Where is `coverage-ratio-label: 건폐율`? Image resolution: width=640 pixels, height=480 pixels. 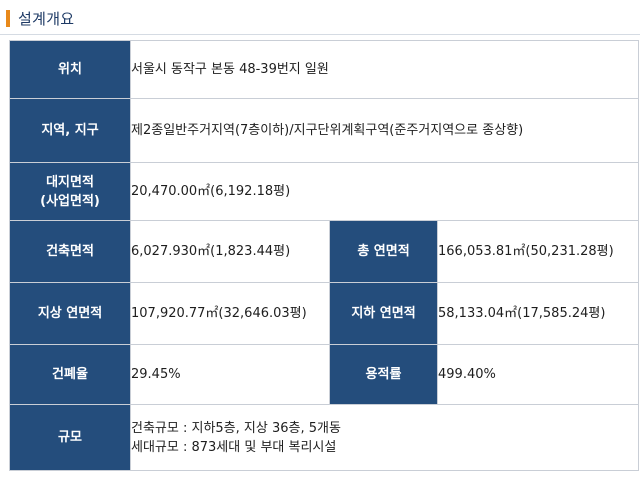 coverage-ratio-label: 건폐율 is located at coordinates (70, 374).